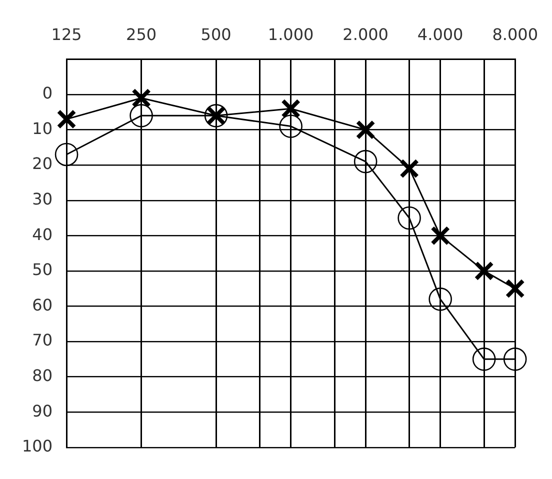  I want to click on y-tick-label: 20, so click(42, 164).